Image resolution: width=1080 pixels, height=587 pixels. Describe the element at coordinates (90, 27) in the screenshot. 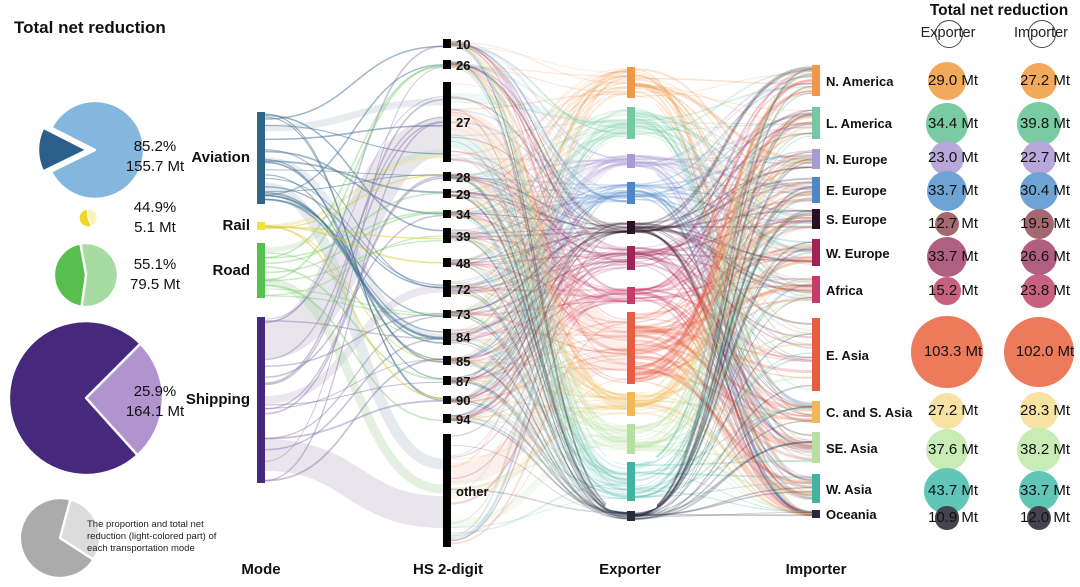

I see `left-panel-title: Total net reduction` at that location.